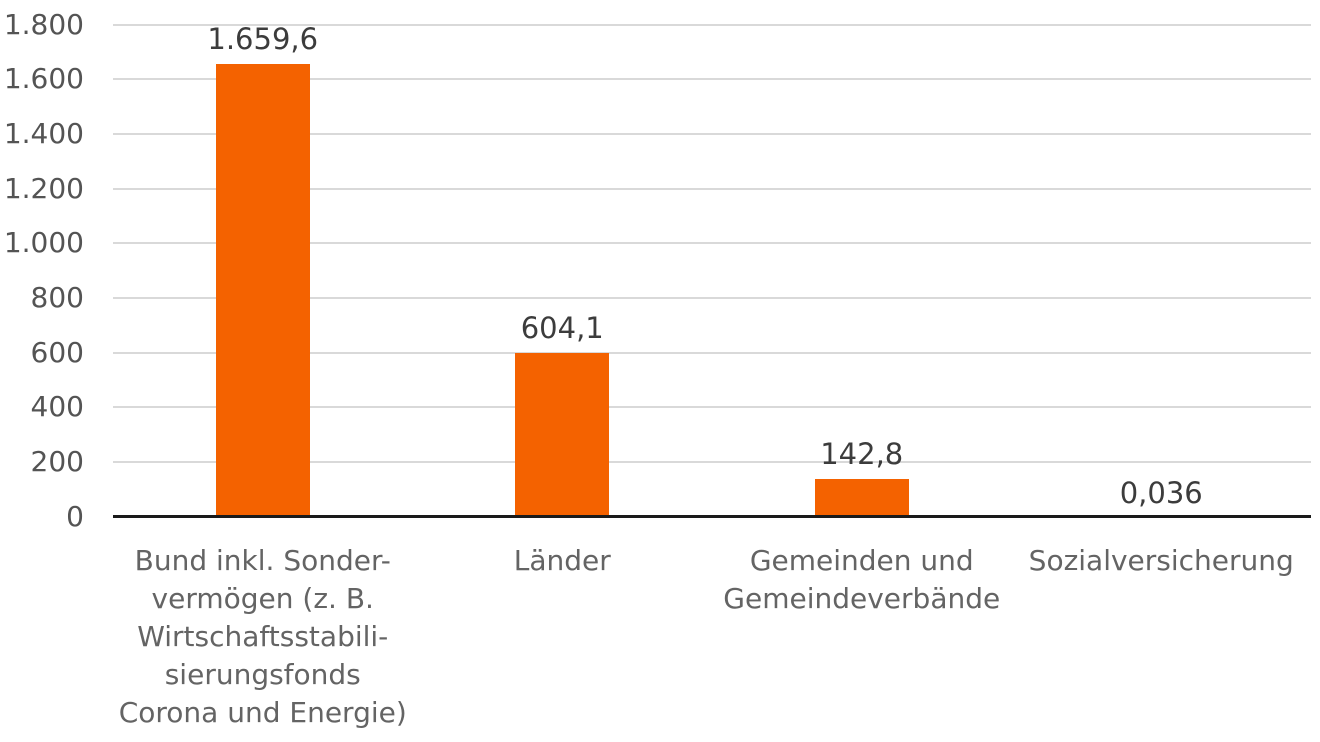  What do you see at coordinates (1161, 492) in the screenshot?
I see `value-label-3: 0,036` at bounding box center [1161, 492].